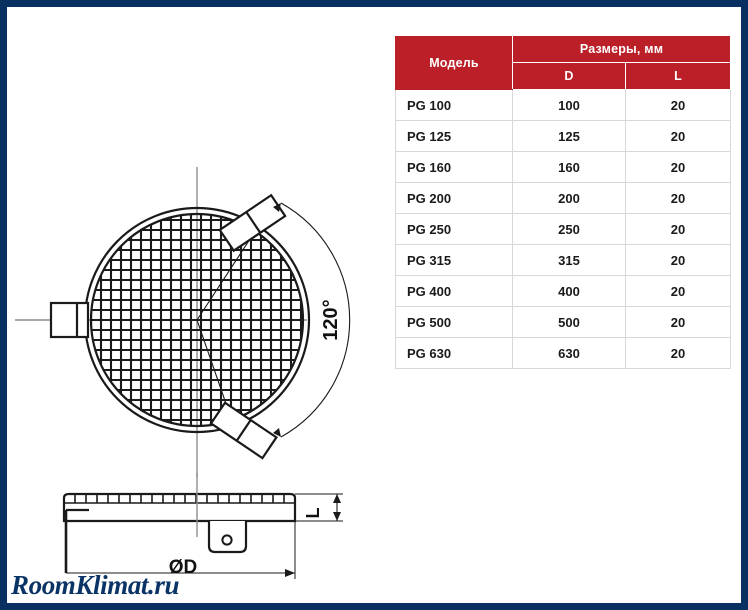 The image size is (748, 610). I want to click on table-row: PG 400 400 20, so click(563, 291).